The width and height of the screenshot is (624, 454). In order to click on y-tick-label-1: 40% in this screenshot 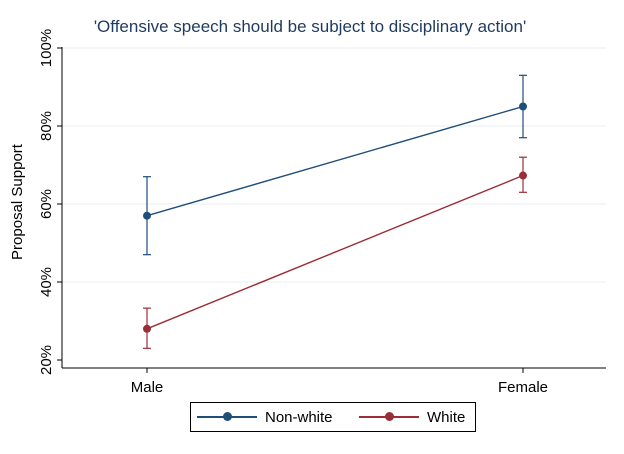, I will do `click(46, 282)`.